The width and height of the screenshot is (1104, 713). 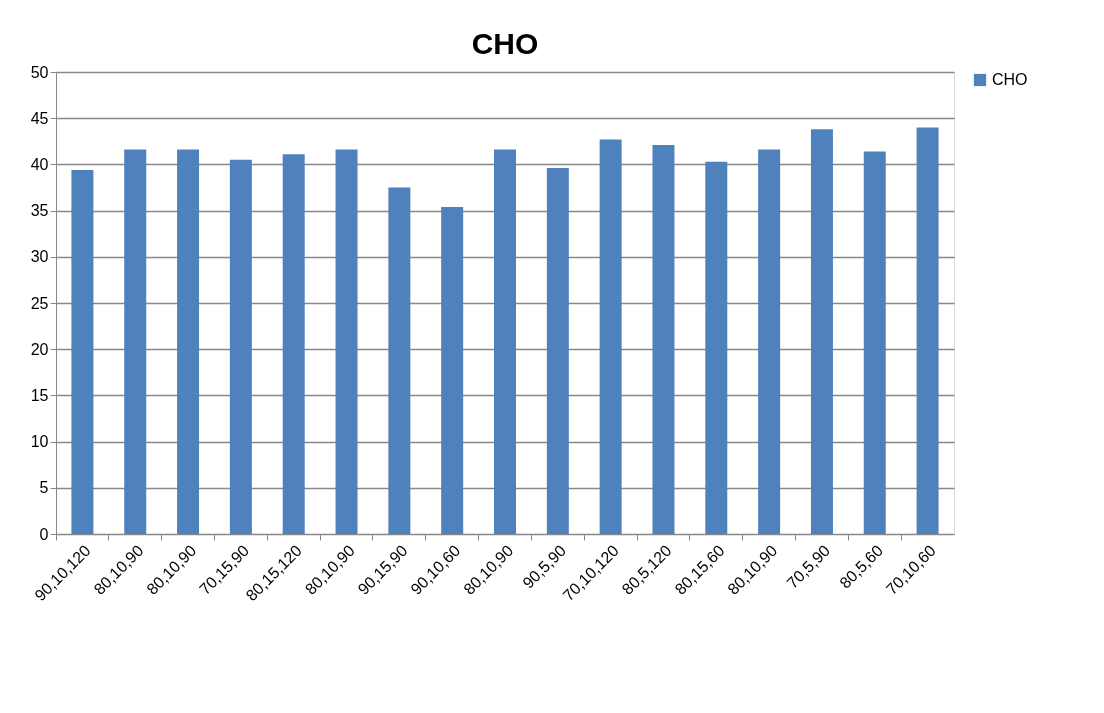 What do you see at coordinates (39, 257) in the screenshot?
I see `y-tick-label: 30` at bounding box center [39, 257].